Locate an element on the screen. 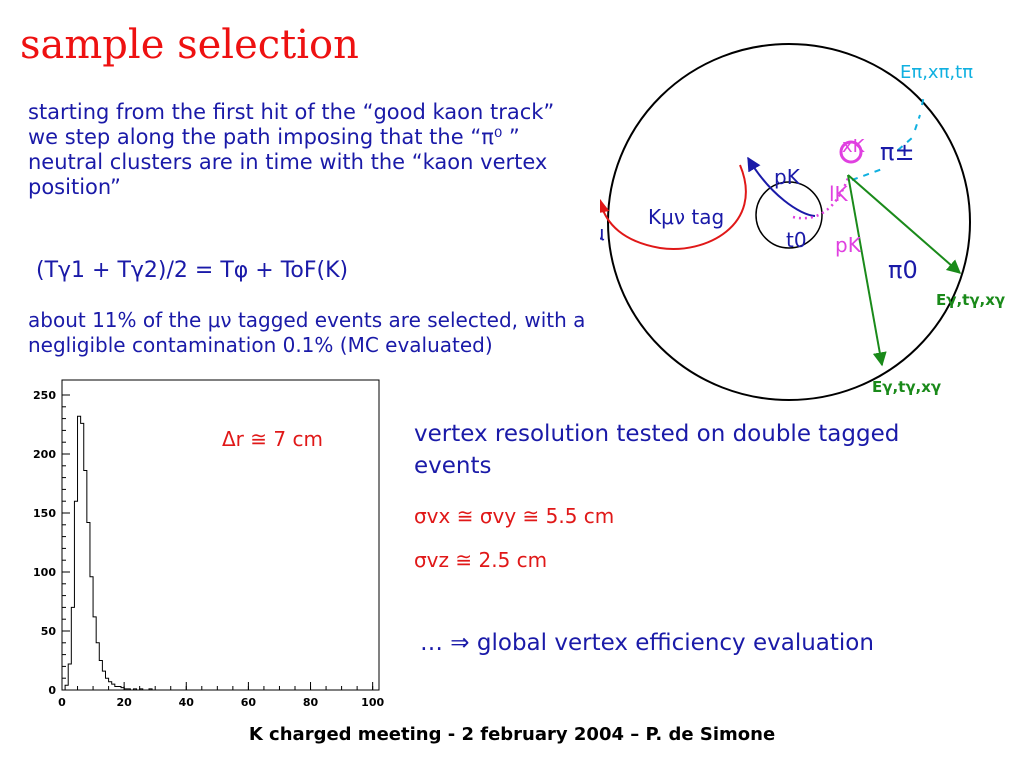  histogram-bars is located at coordinates (126, 553).